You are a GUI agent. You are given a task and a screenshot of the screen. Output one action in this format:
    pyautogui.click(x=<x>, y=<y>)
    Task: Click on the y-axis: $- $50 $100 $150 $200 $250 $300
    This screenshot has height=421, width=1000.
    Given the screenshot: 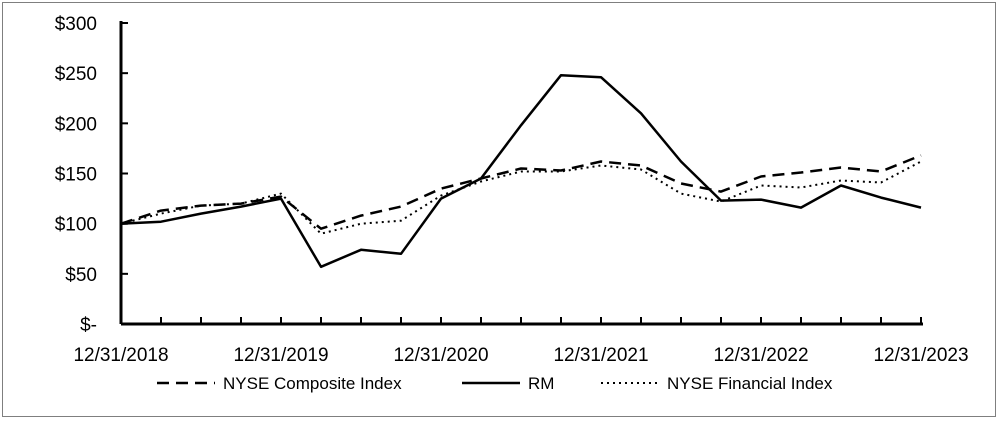 What is the action you would take?
    pyautogui.click(x=91, y=175)
    